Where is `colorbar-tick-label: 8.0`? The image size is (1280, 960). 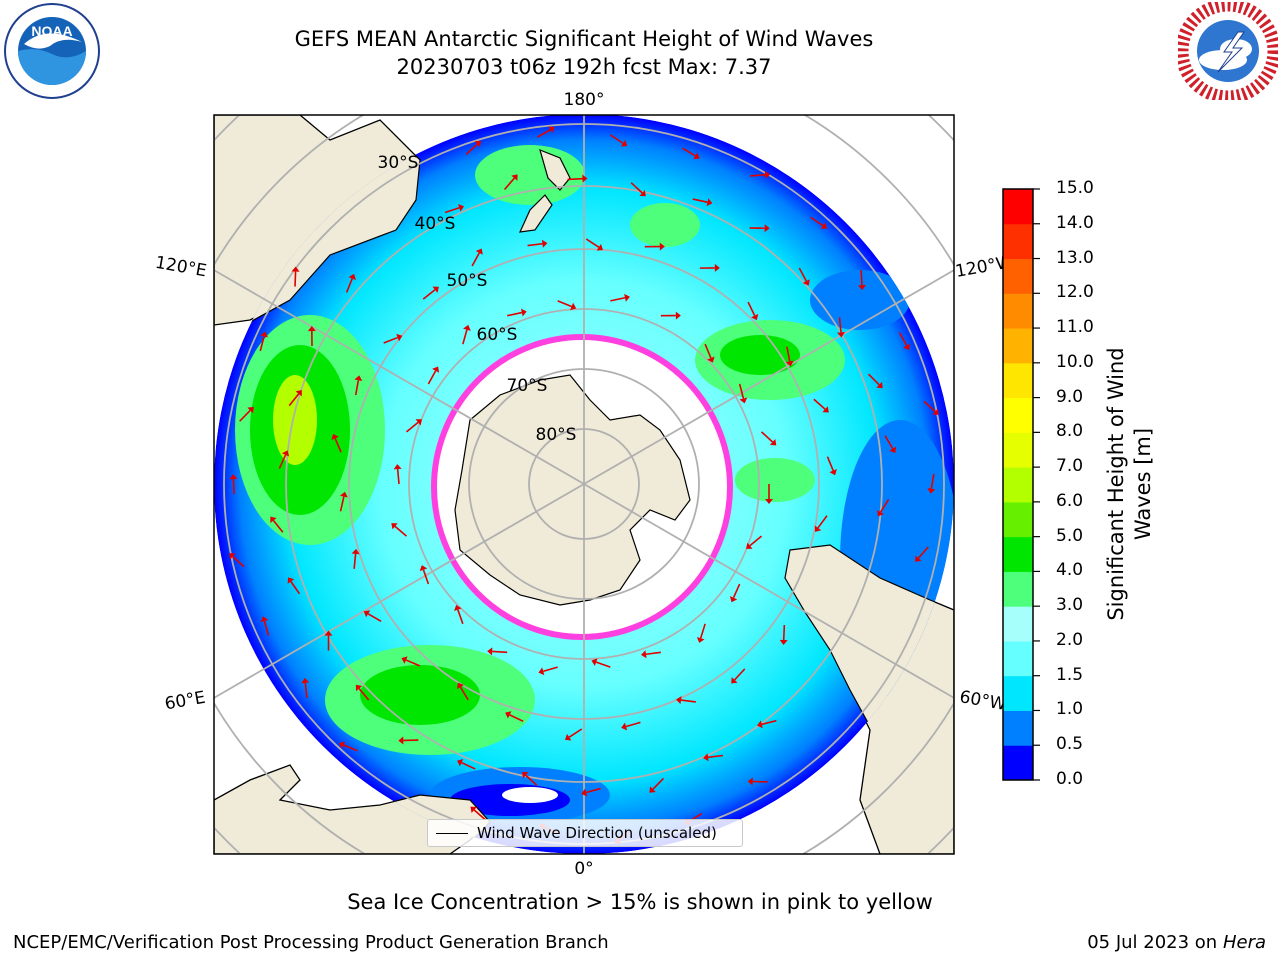 colorbar-tick-label: 8.0 is located at coordinates (1070, 431).